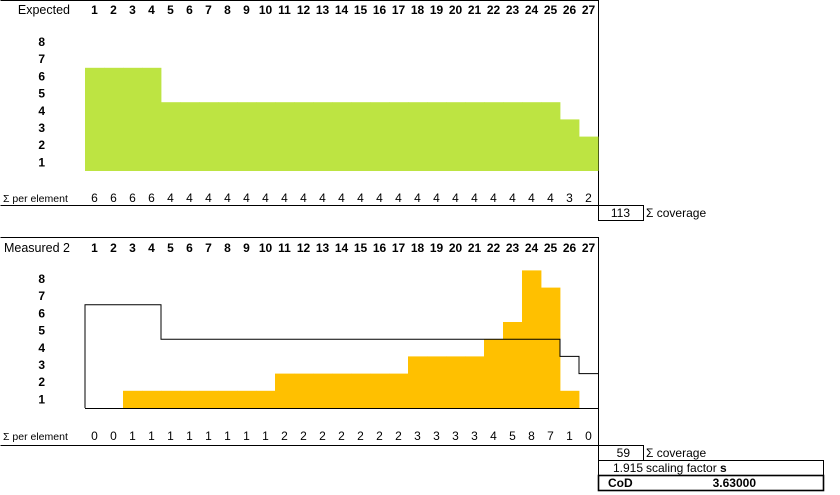  What do you see at coordinates (246, 248) in the screenshot?
I see `column-header: 9` at bounding box center [246, 248].